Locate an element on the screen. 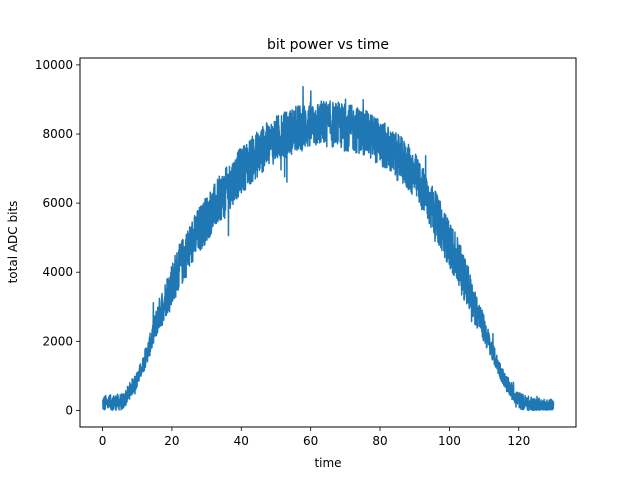  y-axis-label: total ADC bits is located at coordinates (13, 242).